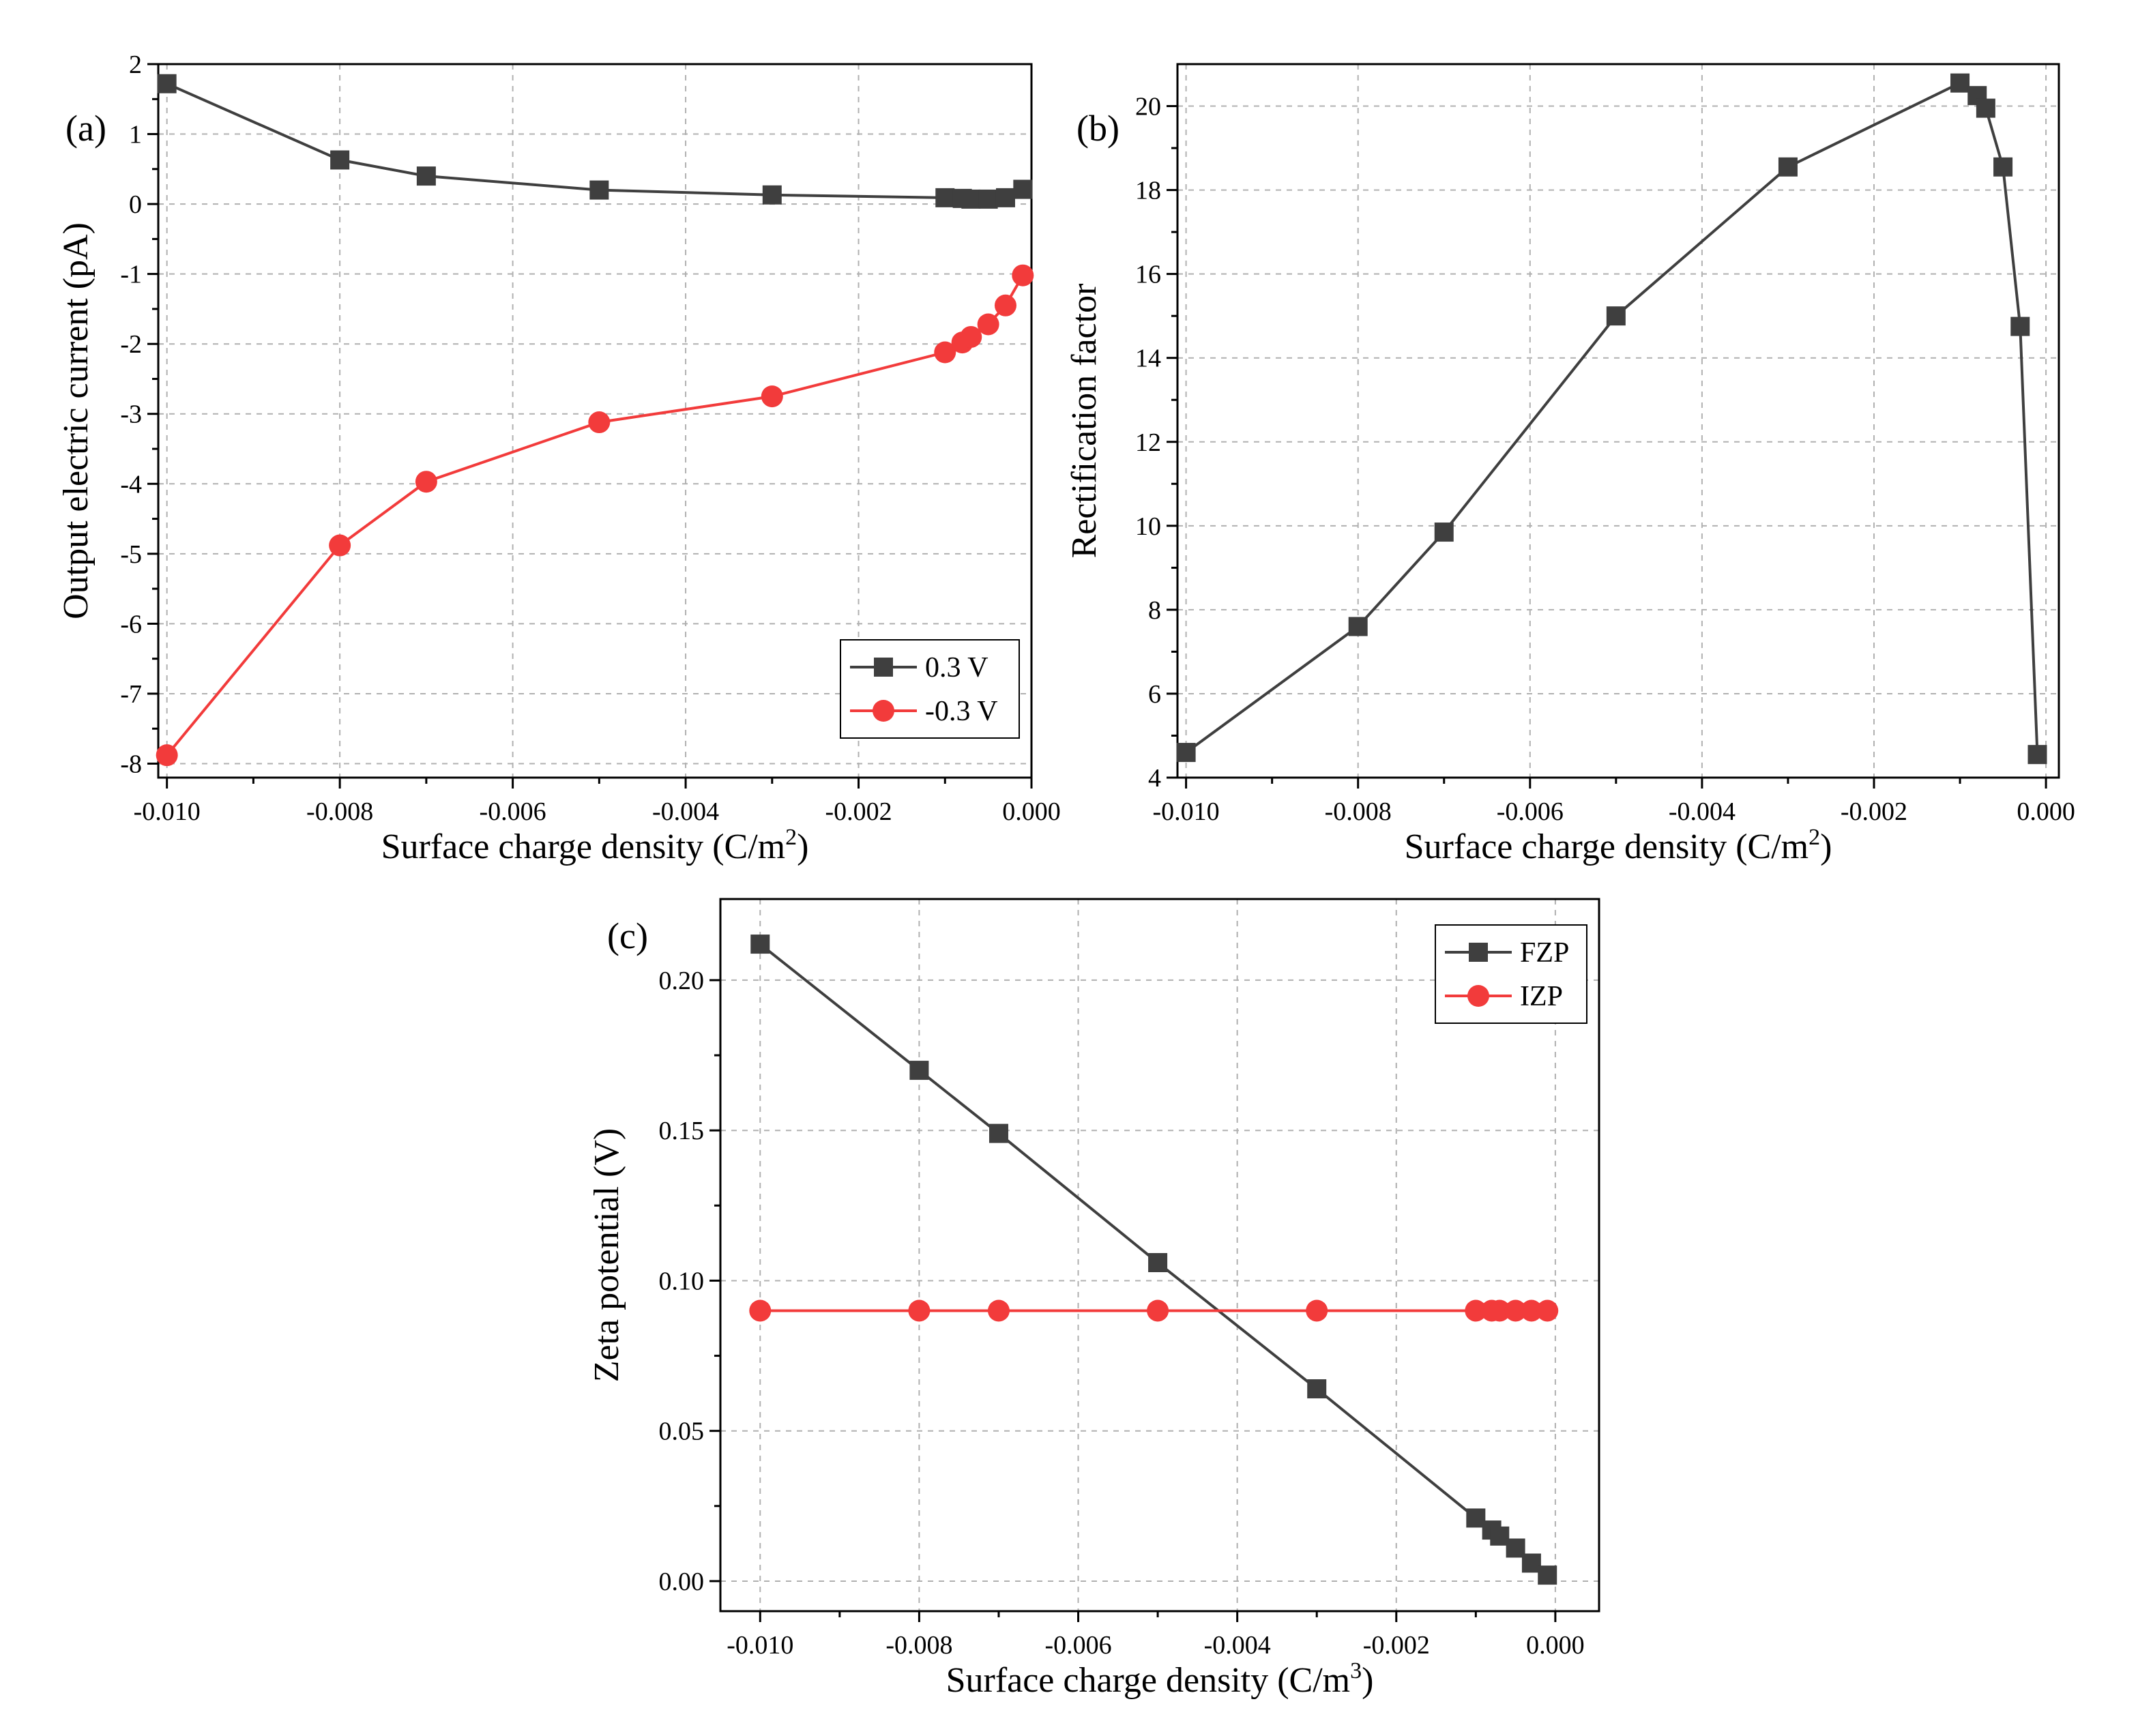 This screenshot has width=2138, height=1736. I want to click on y-tick-label: -5, so click(131, 554).